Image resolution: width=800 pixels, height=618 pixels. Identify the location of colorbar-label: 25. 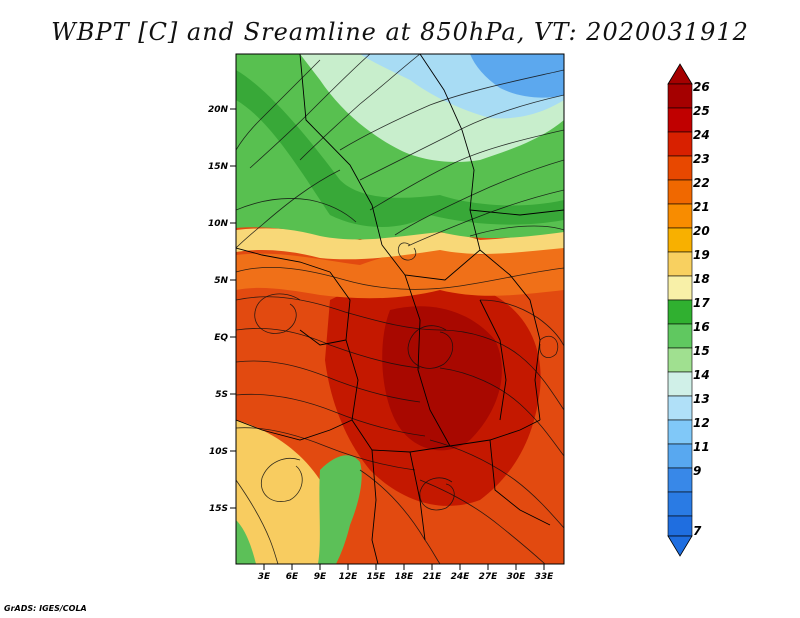
(701, 111).